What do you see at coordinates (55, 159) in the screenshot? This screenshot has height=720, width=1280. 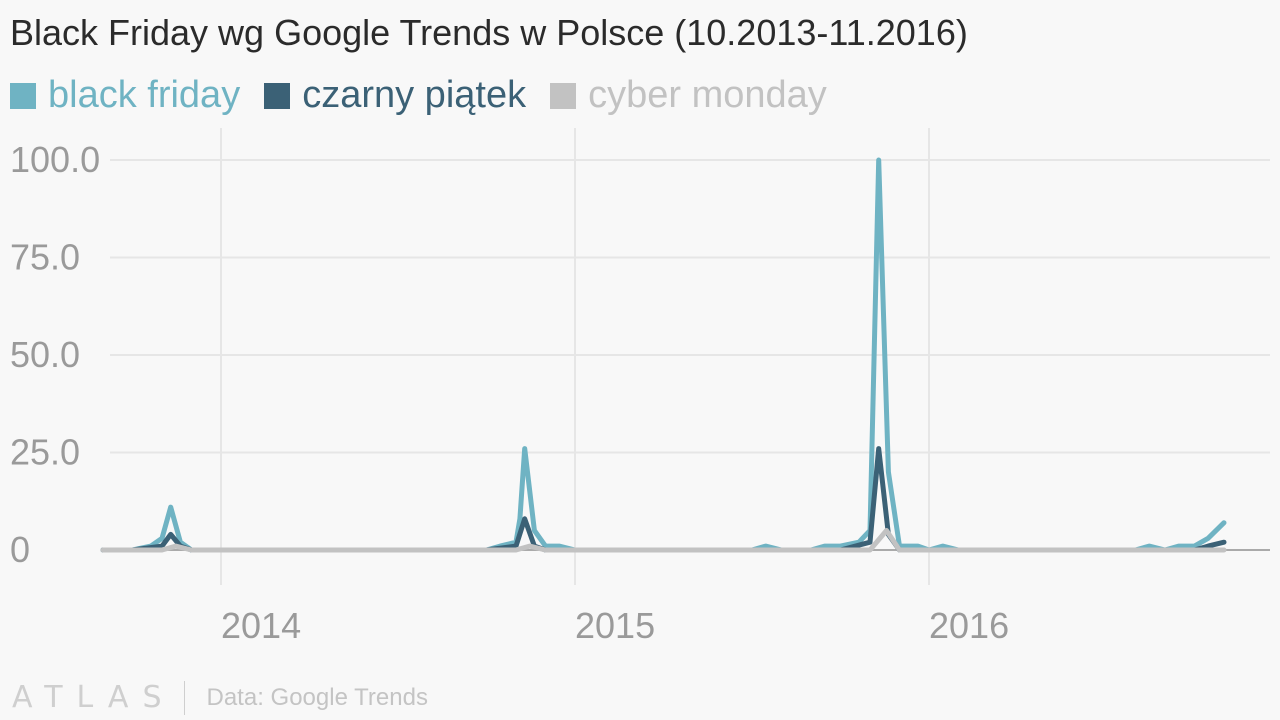 I see `y-tick-label: 100.0` at bounding box center [55, 159].